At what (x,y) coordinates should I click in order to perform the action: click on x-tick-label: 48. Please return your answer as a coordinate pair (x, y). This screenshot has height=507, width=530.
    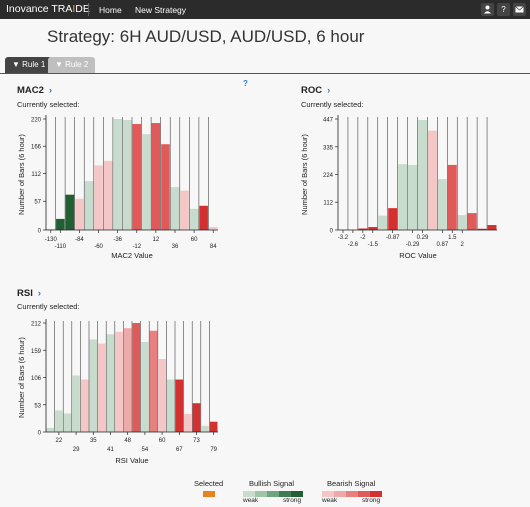
    Looking at the image, I should click on (127, 441).